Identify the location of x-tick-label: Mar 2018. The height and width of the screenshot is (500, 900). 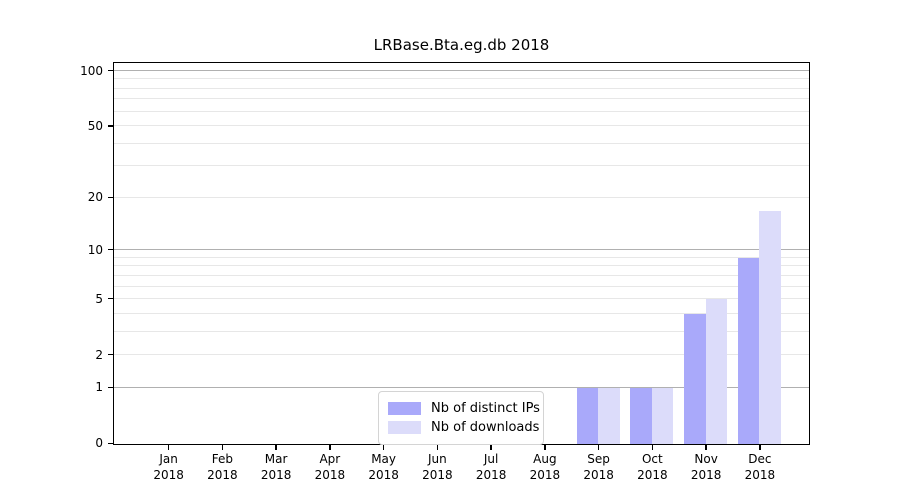
(276, 467).